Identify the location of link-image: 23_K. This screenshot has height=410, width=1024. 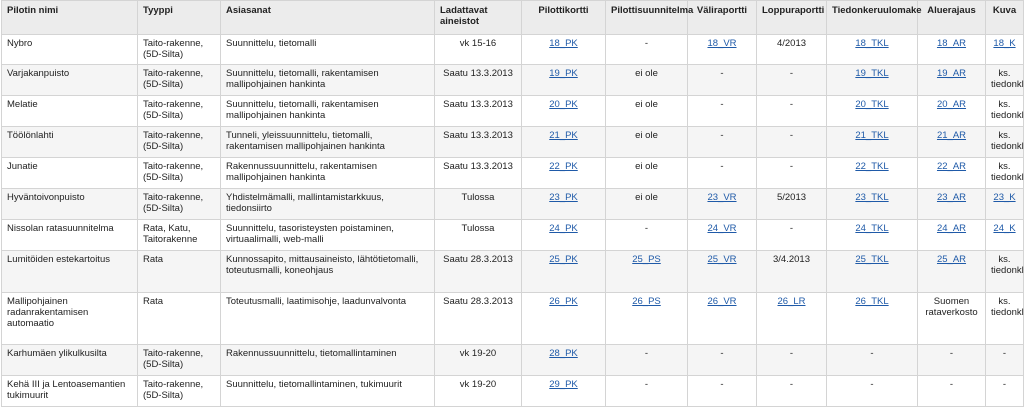
(1004, 197).